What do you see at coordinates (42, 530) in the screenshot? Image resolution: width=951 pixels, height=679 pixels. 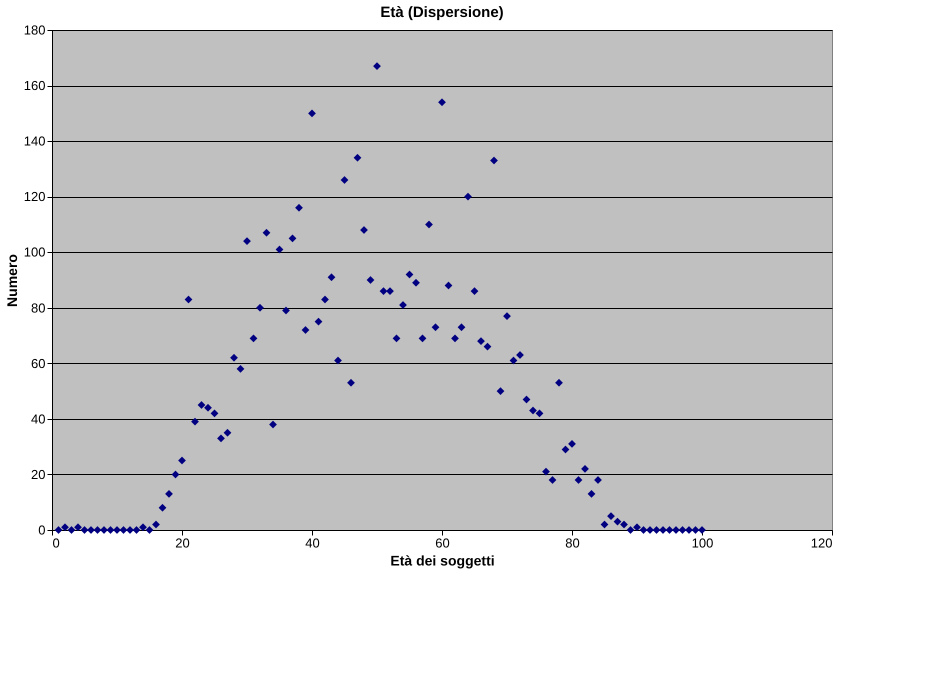 I see `y-tick-label: 0` at bounding box center [42, 530].